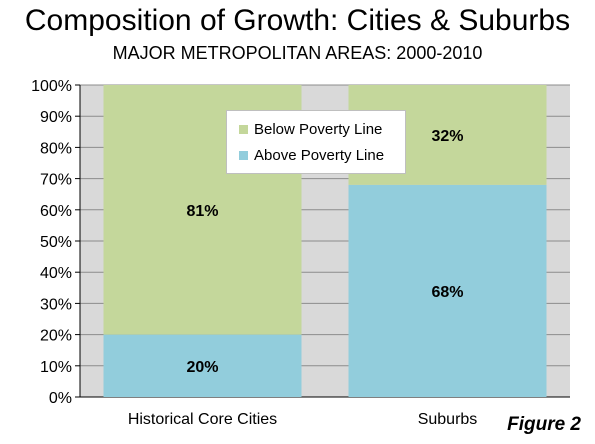 This screenshot has width=595, height=444. I want to click on data-label-below-1: 32%, so click(447, 136).